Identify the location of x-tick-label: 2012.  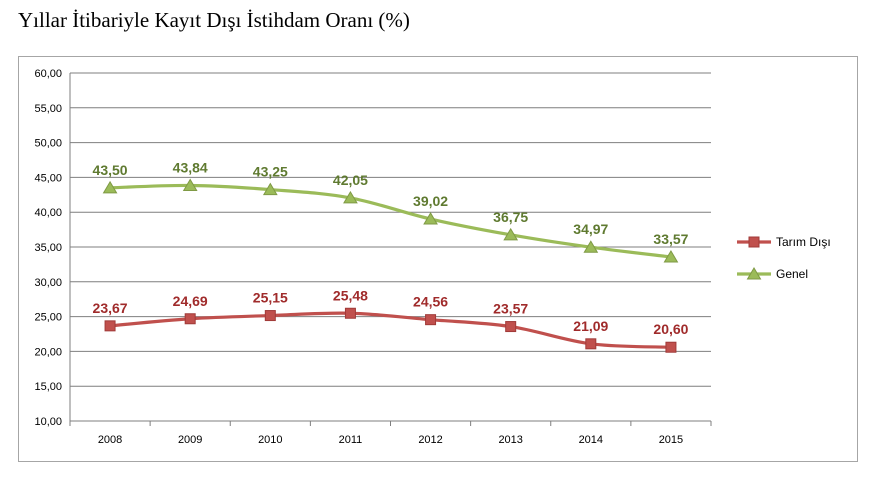
(430, 440).